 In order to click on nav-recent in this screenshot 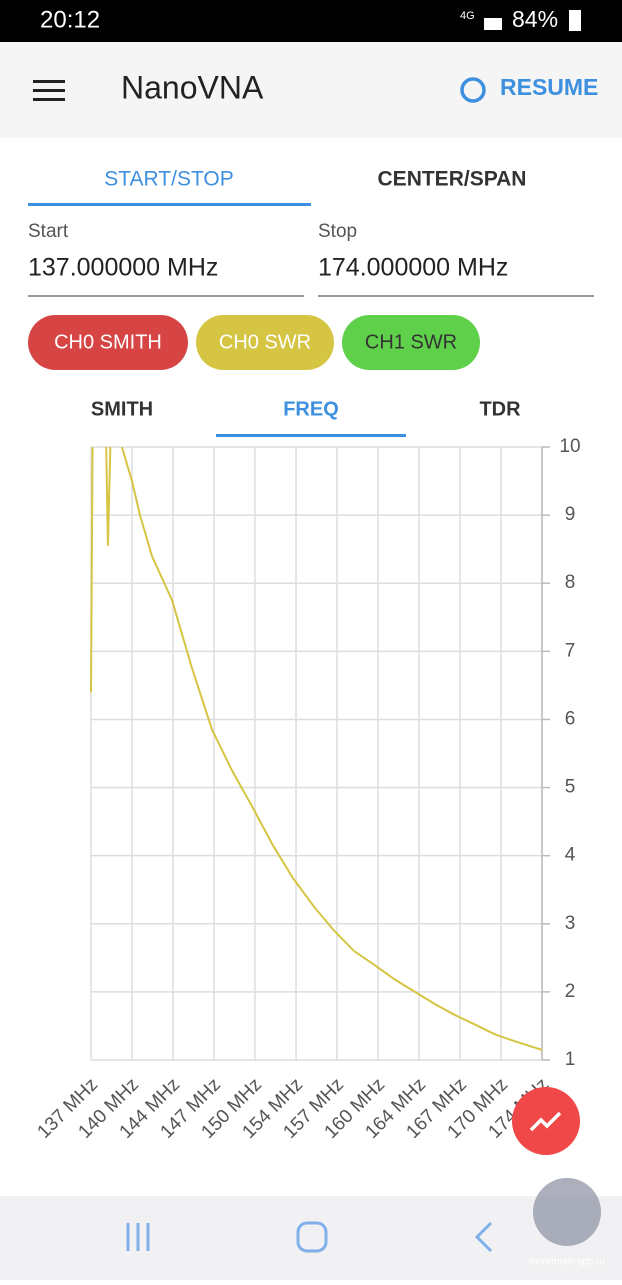, I will do `click(138, 1237)`.